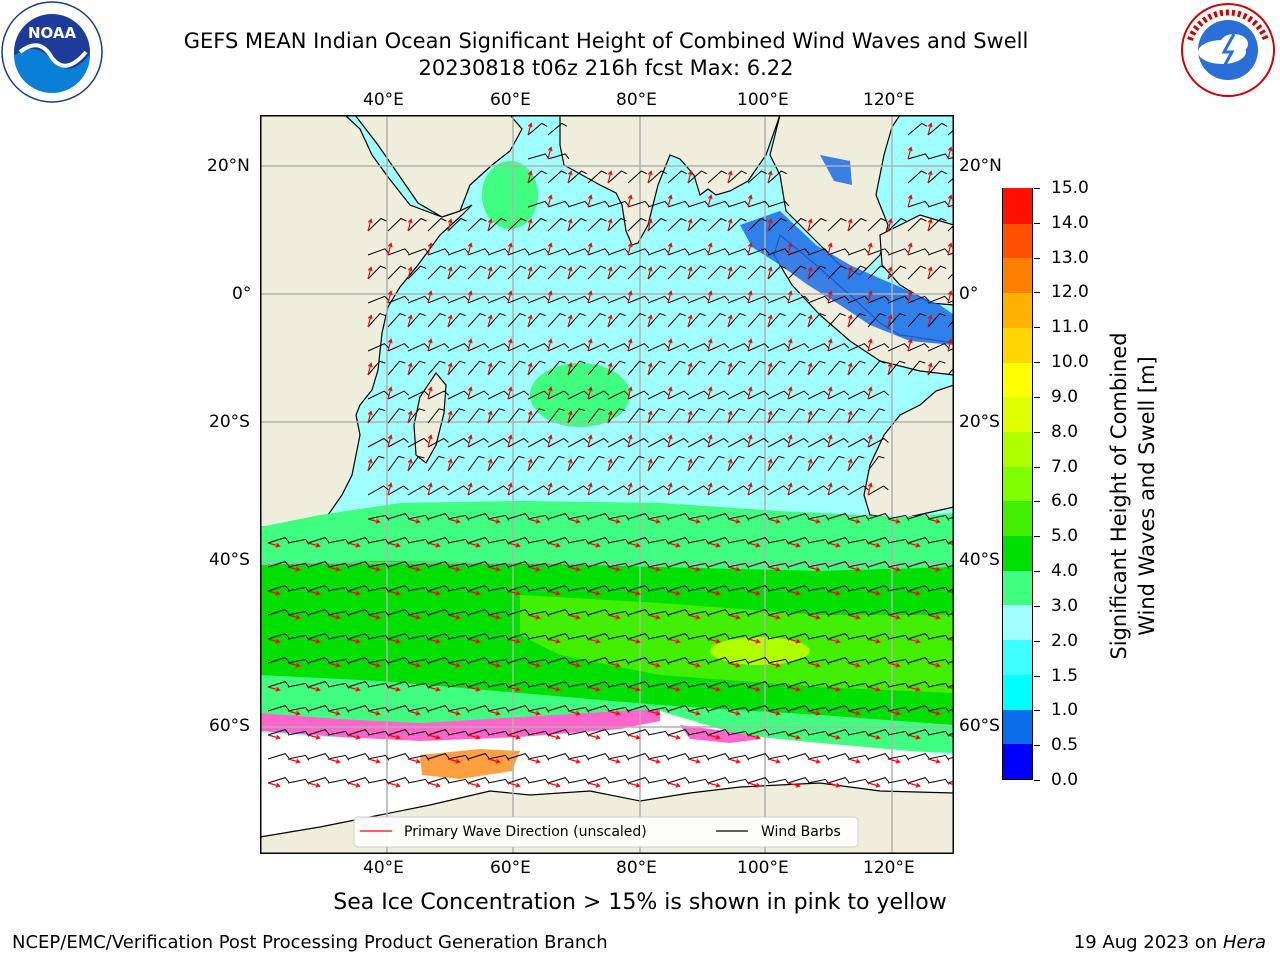 This screenshot has height=960, width=1280. Describe the element at coordinates (229, 560) in the screenshot. I see `lat-tick-left-4: 40°S` at that location.